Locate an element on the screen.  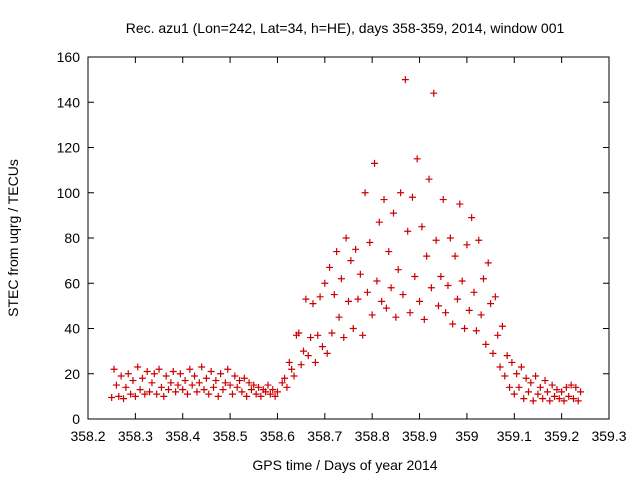
y-tick-label: 60 is located at coordinates (72, 283).